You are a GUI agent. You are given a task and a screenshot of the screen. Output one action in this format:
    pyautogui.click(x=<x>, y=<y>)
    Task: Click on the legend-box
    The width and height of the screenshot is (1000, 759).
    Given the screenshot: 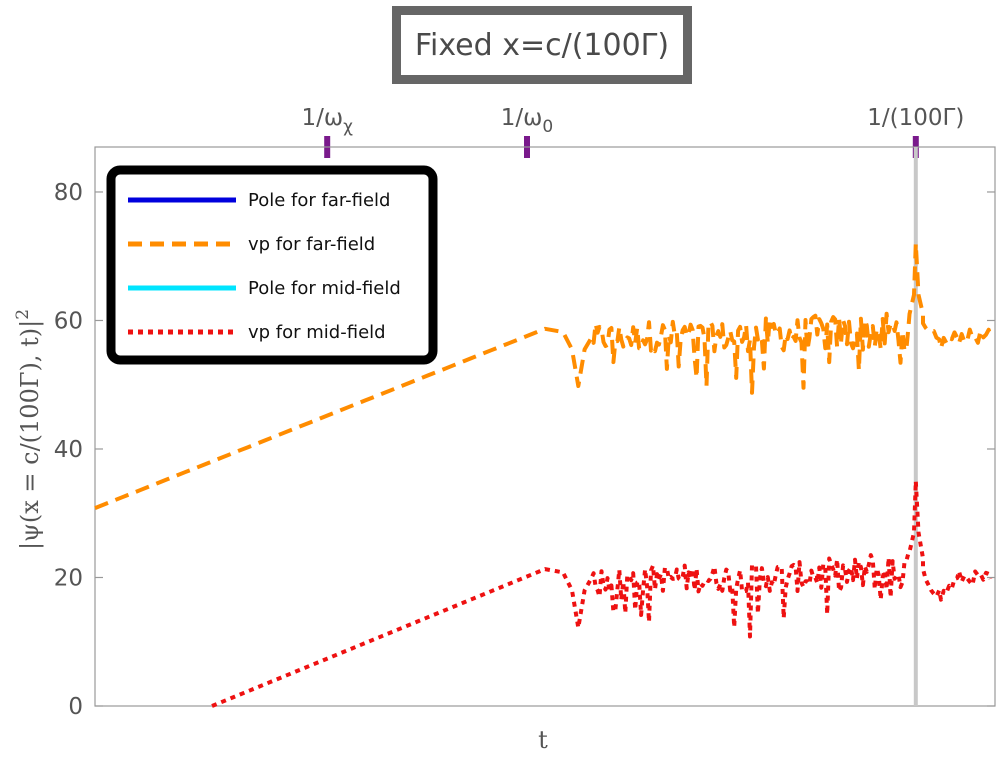 What is the action you would take?
    pyautogui.click(x=272, y=265)
    